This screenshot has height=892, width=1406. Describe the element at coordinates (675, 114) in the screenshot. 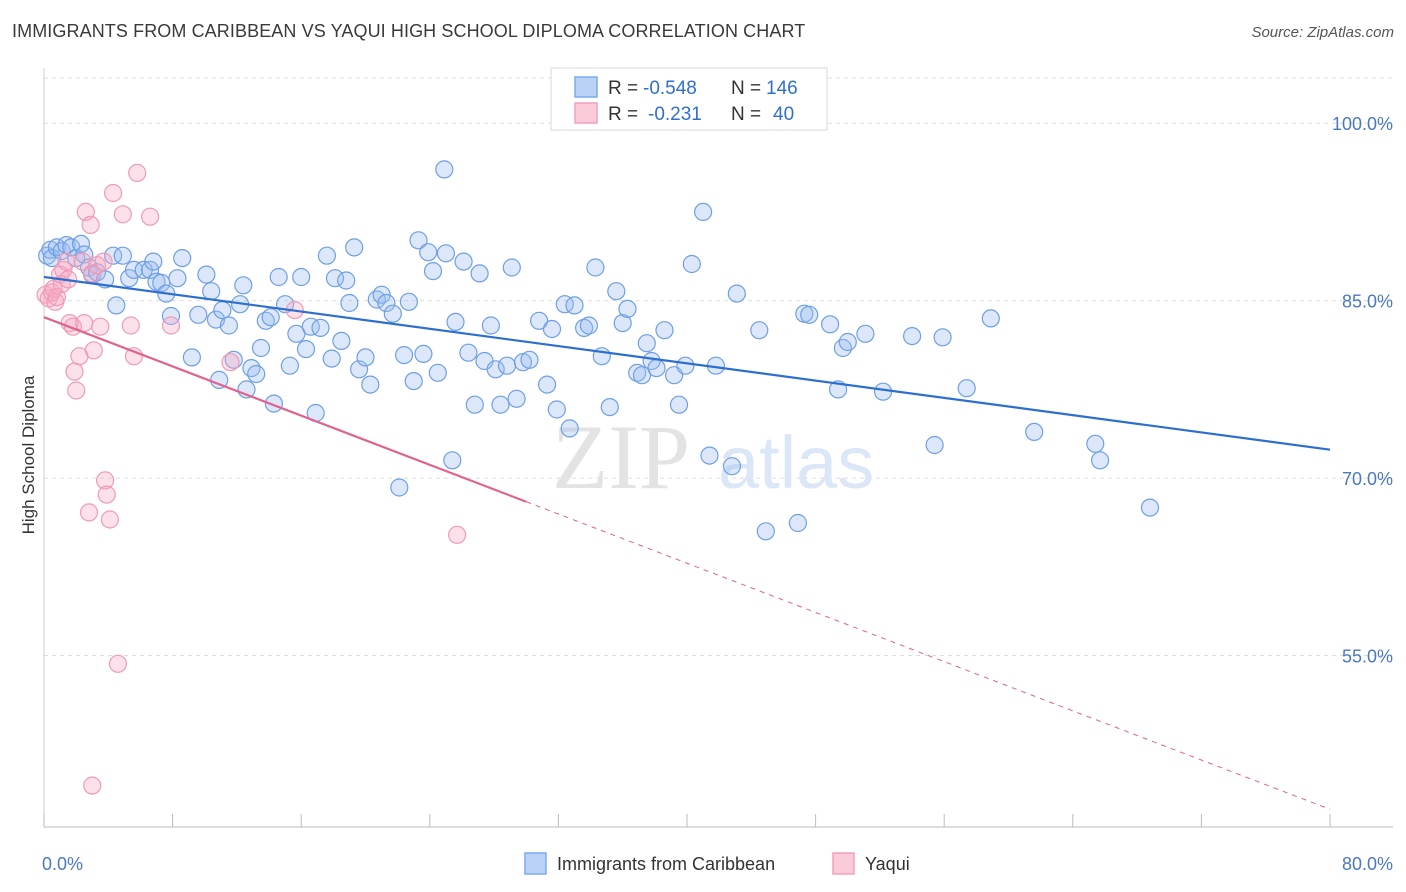

I see `legend-r-value-yaqui: -0.231` at that location.